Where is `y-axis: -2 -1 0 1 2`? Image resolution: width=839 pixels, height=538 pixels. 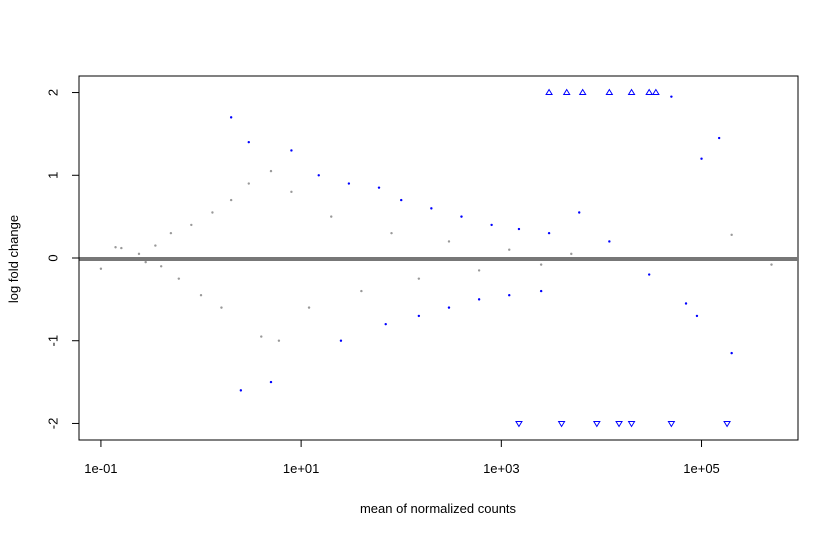
y-axis: -2 -1 0 1 2 is located at coordinates (63, 259).